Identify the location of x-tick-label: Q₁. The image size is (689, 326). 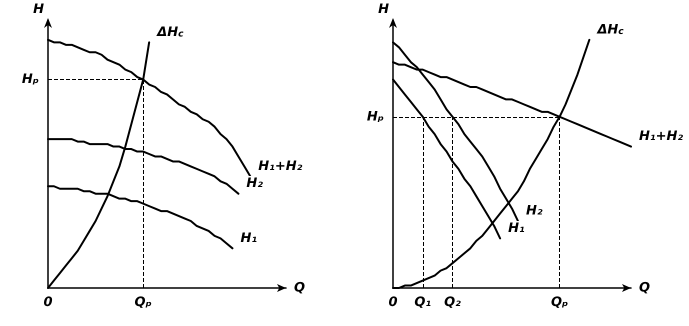
(423, 302).